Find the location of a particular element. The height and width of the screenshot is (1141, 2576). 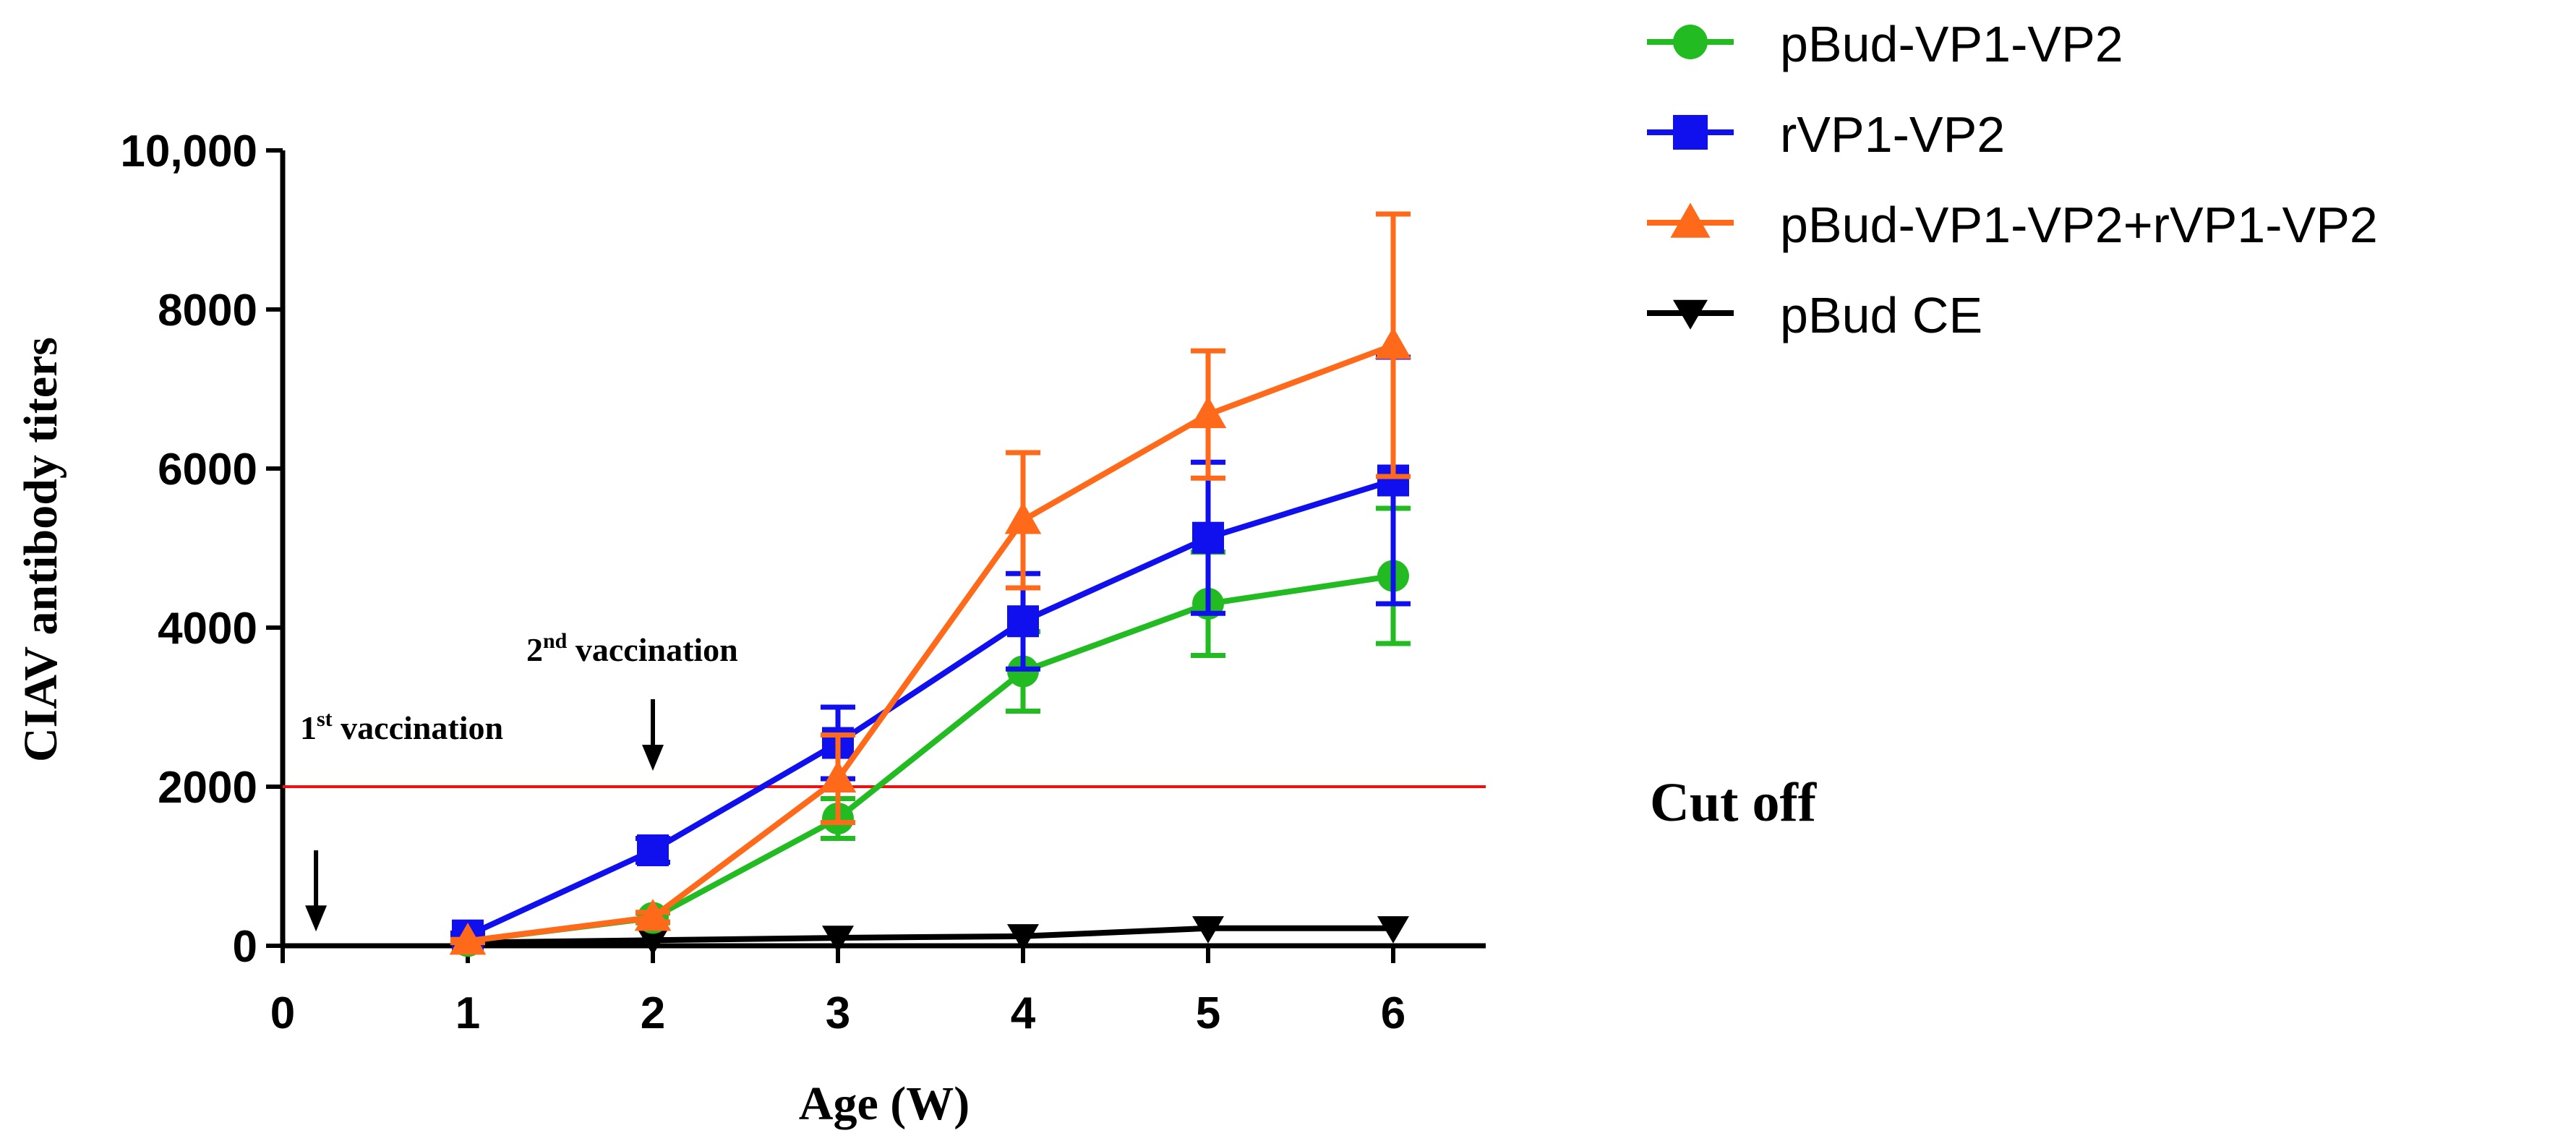

legend-marker-pbud-vp1-vp2 is located at coordinates (1691, 42).